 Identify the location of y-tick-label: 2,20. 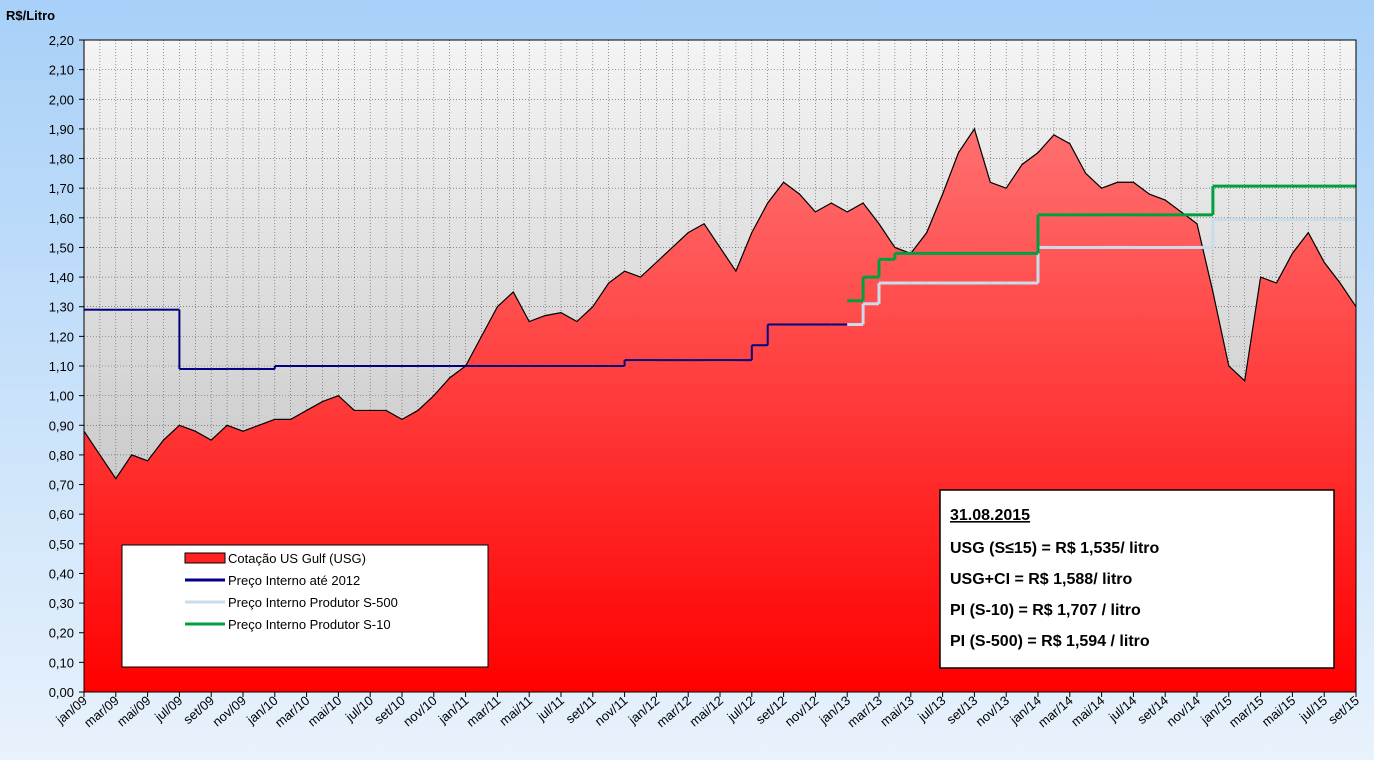
(61, 40).